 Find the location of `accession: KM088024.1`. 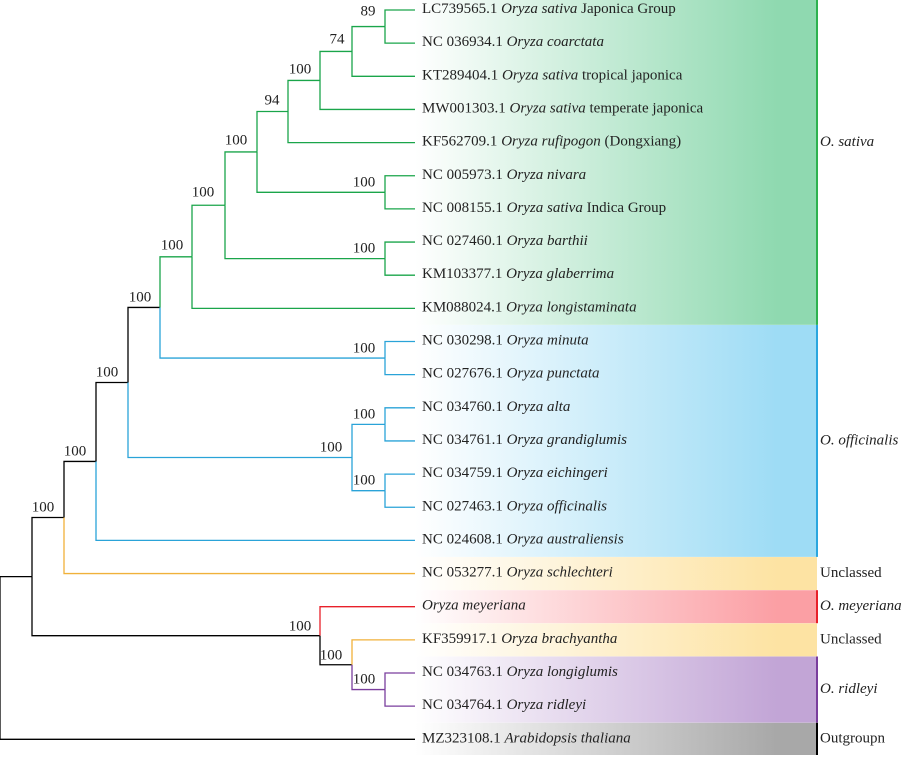

accession: KM088024.1 is located at coordinates (462, 308).